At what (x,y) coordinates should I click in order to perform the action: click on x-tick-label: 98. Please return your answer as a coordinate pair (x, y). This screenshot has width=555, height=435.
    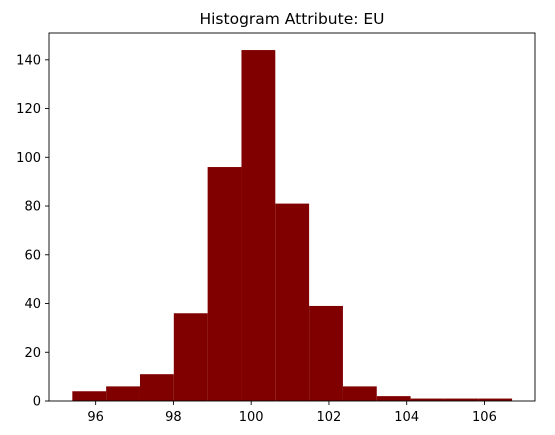
    Looking at the image, I should click on (173, 417).